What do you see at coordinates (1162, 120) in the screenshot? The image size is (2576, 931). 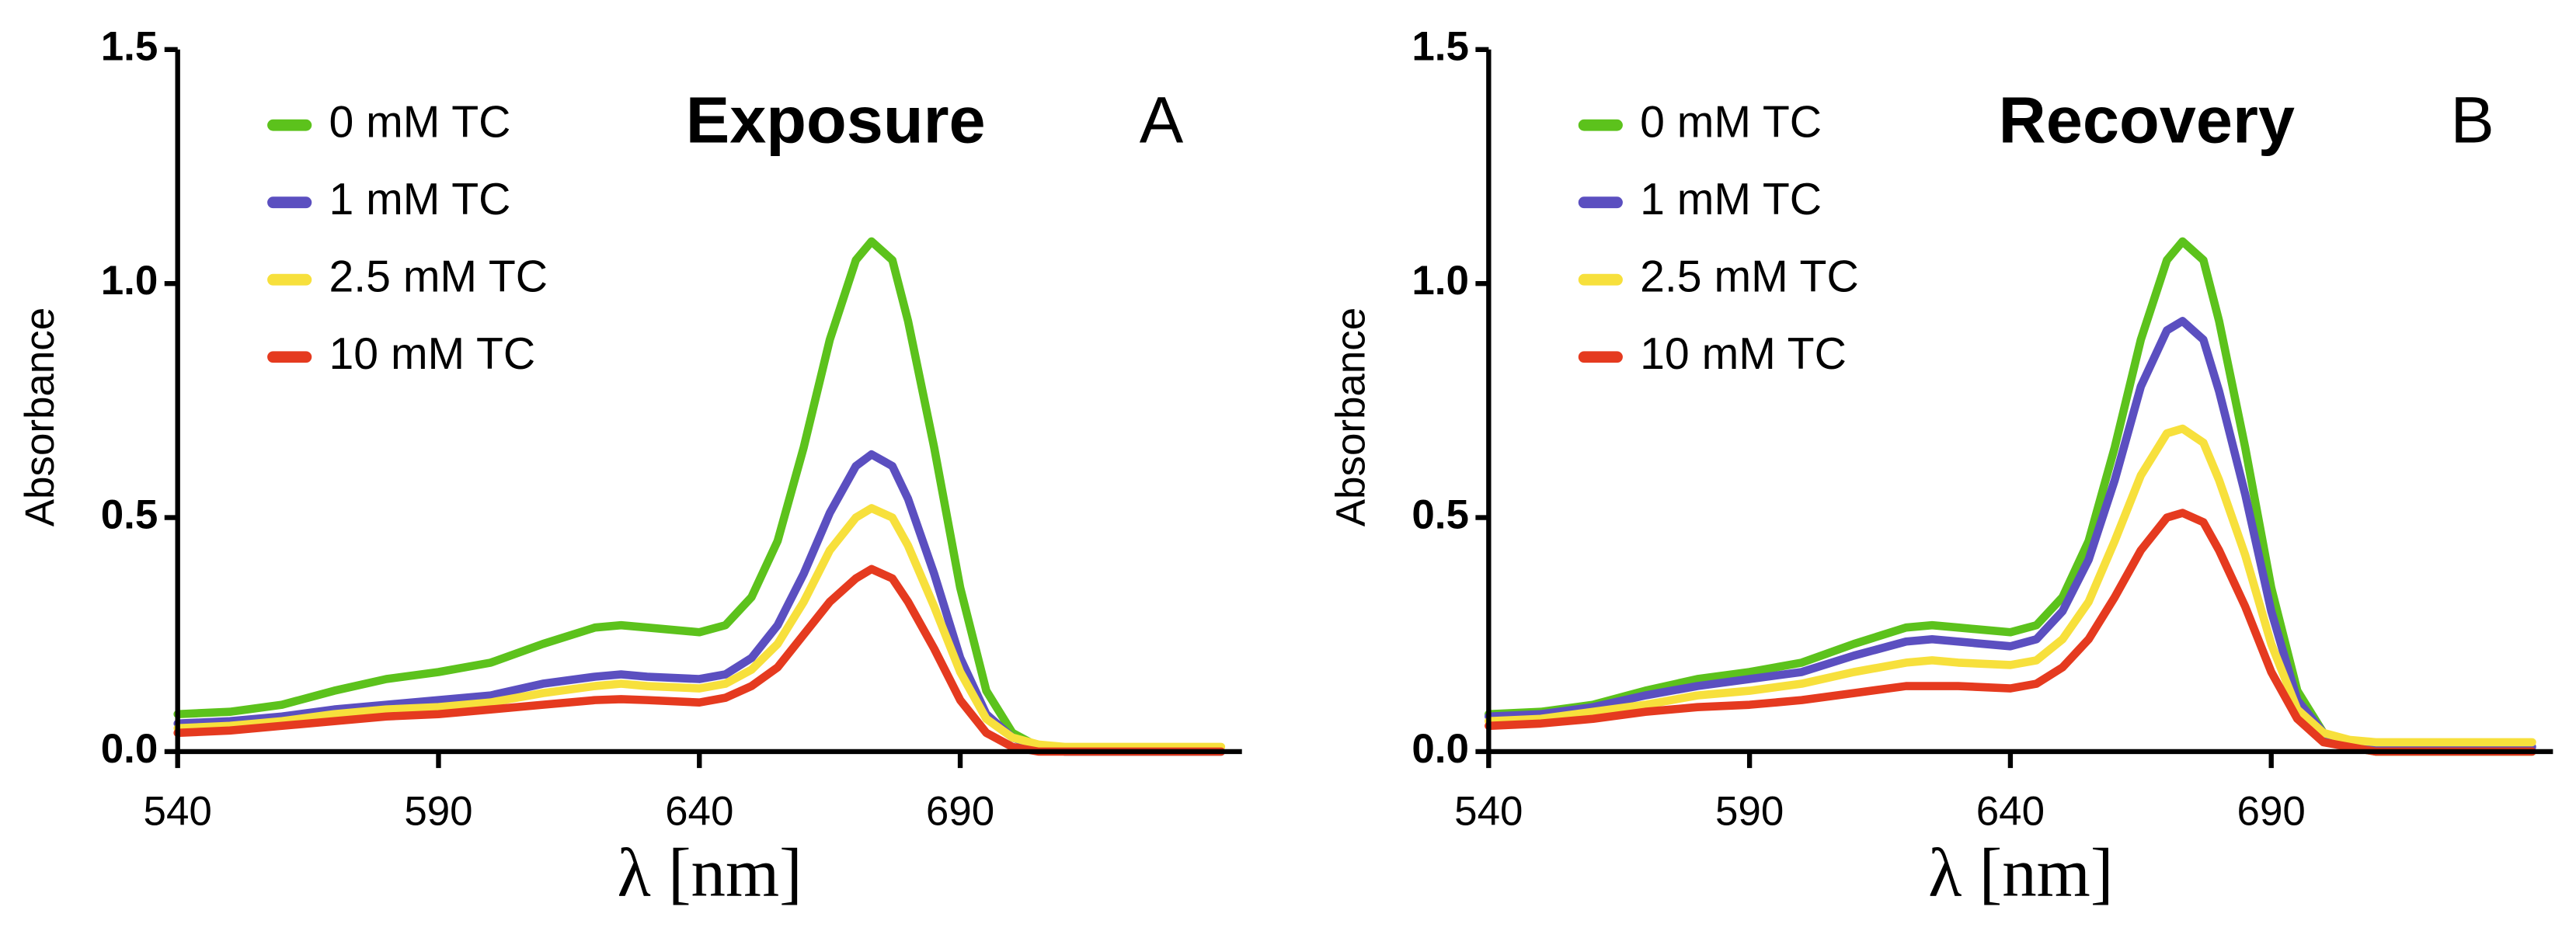 I see `panel-label: A` at bounding box center [1162, 120].